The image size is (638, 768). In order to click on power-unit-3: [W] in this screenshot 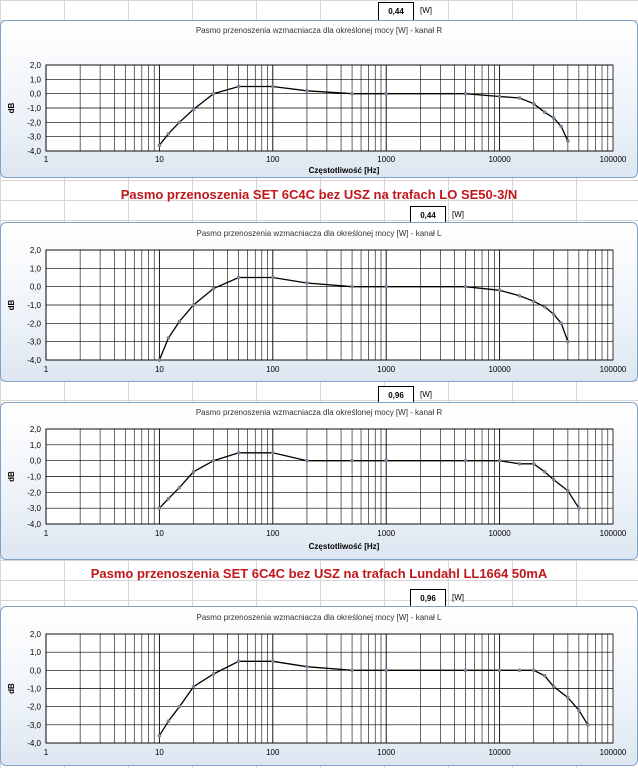, I will do `click(426, 394)`.